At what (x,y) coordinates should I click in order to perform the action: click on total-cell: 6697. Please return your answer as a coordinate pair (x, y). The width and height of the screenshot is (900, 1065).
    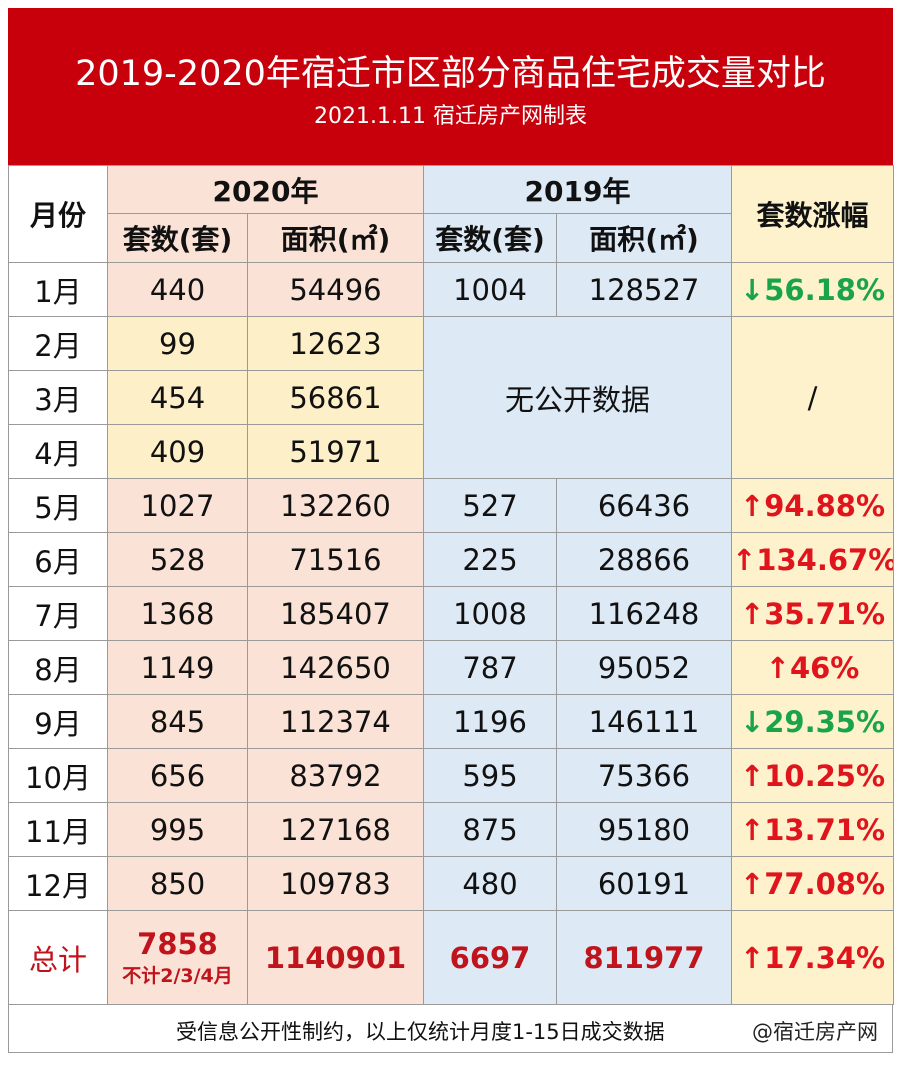
    Looking at the image, I should click on (490, 957).